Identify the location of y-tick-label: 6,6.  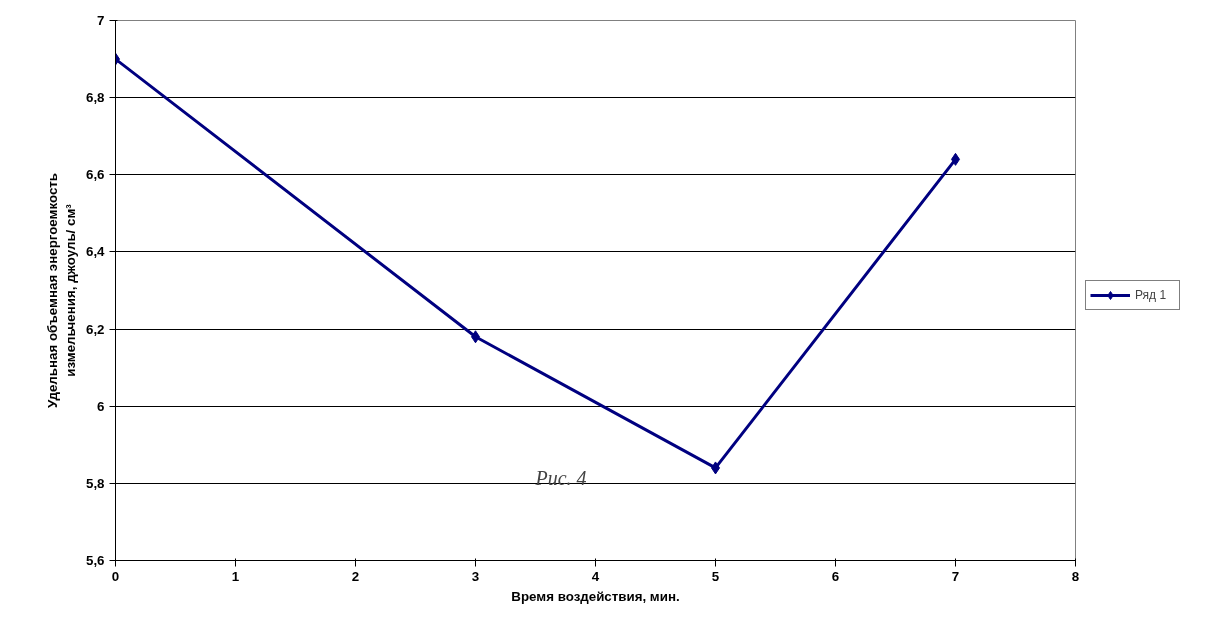
(95, 175).